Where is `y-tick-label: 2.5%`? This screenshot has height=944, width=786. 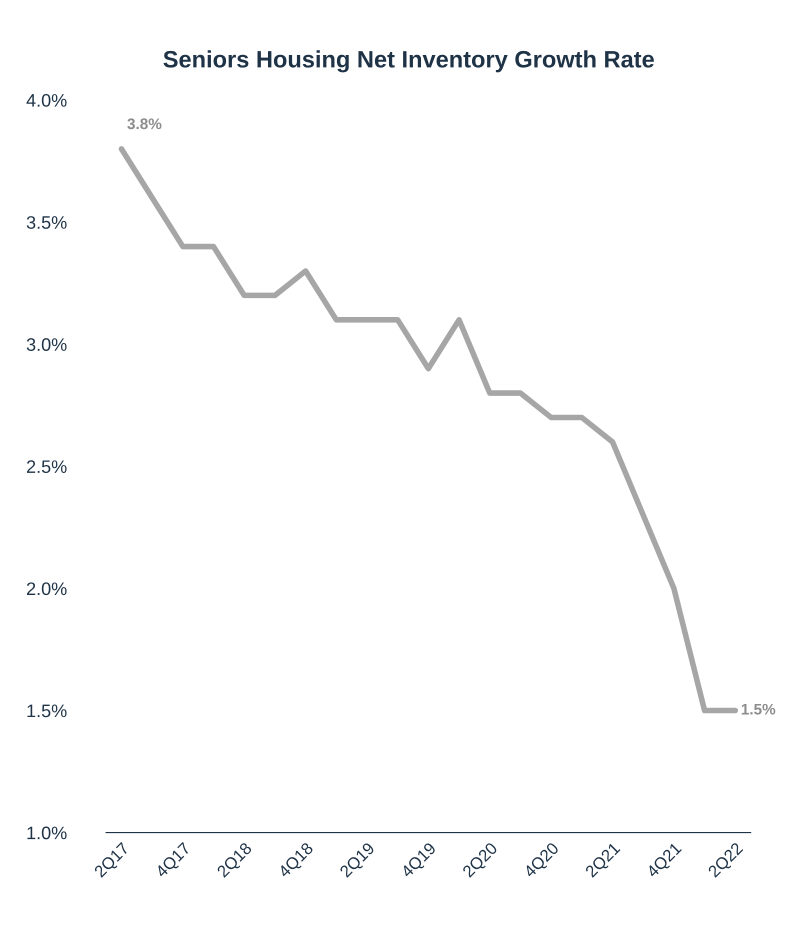 y-tick-label: 2.5% is located at coordinates (46, 467).